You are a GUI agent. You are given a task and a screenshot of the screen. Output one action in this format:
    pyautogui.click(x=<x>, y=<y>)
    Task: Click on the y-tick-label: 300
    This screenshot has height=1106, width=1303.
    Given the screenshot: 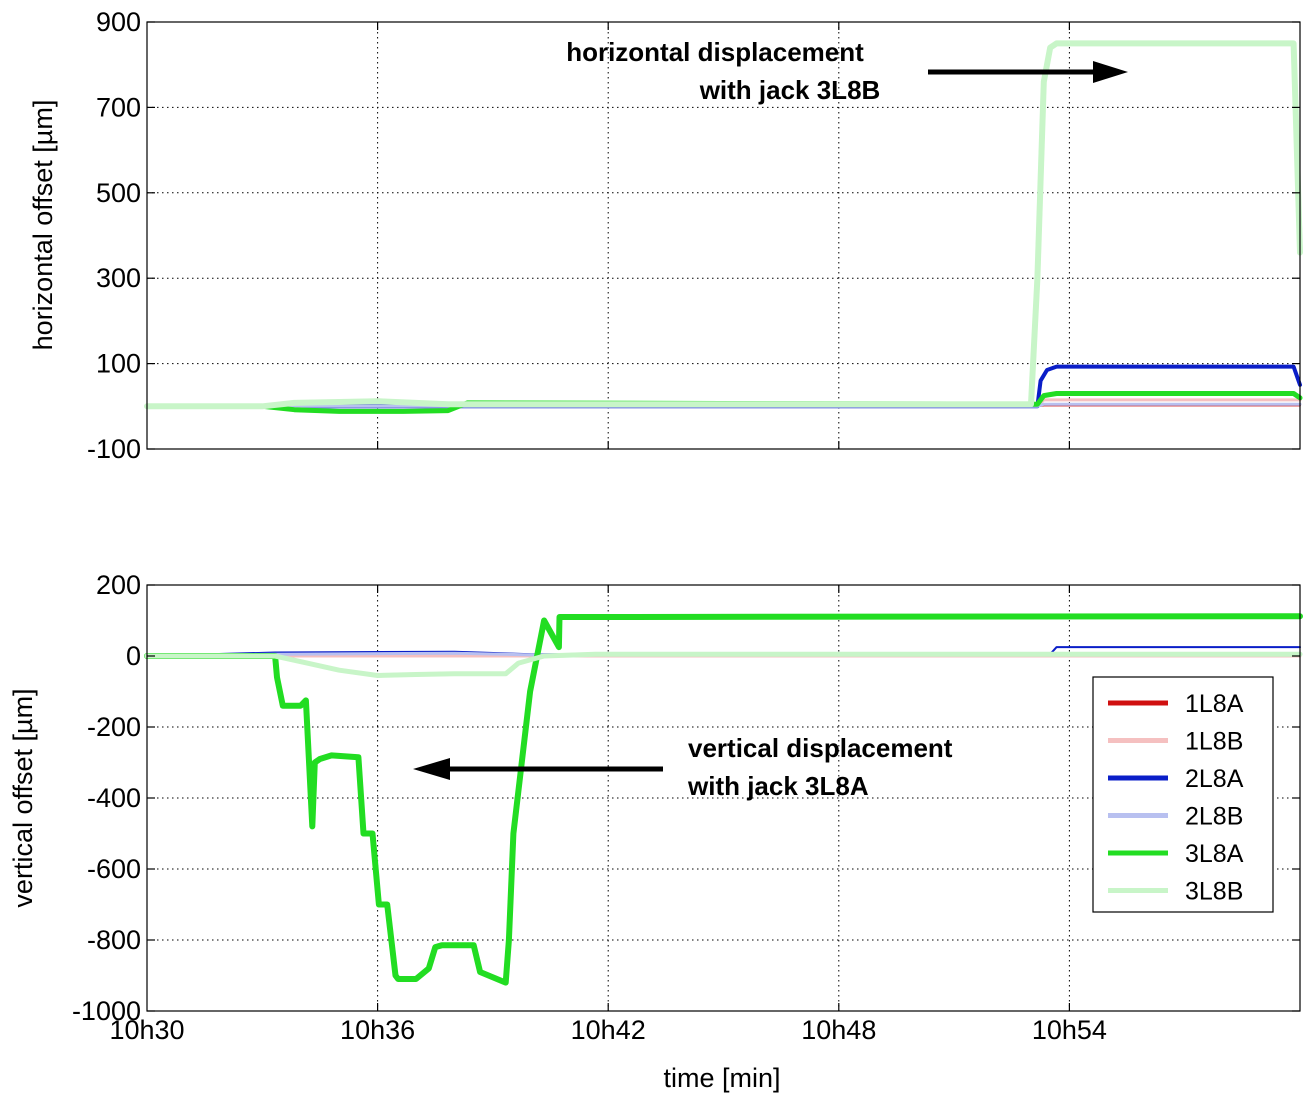 What is the action you would take?
    pyautogui.click(x=118, y=278)
    